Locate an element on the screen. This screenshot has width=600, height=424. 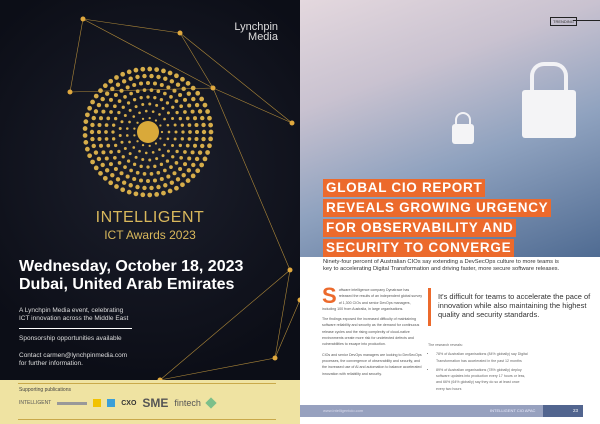
pub-logo-cxo: CXO is located at coordinates (129, 403).